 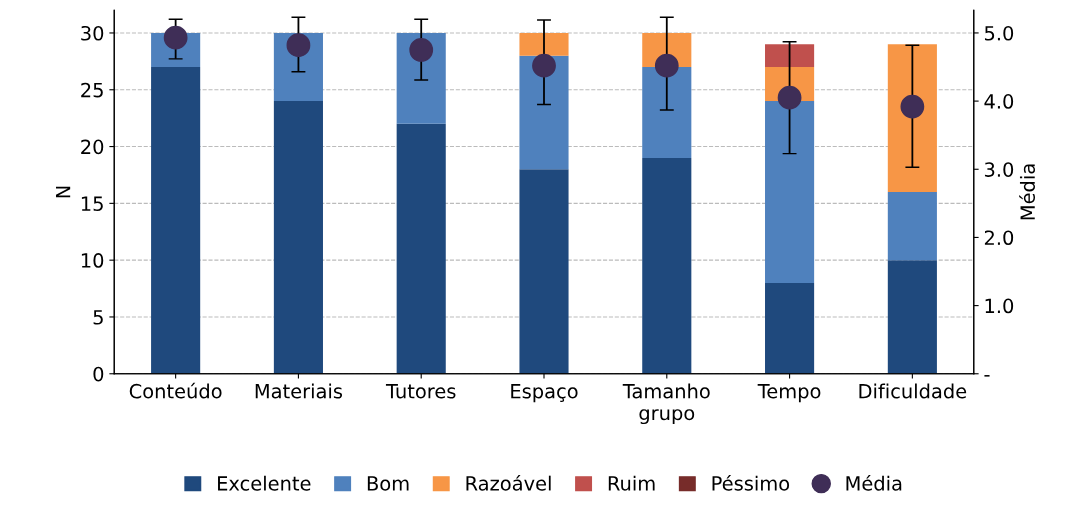 What do you see at coordinates (92, 33) in the screenshot?
I see `y-tick-label: 30` at bounding box center [92, 33].